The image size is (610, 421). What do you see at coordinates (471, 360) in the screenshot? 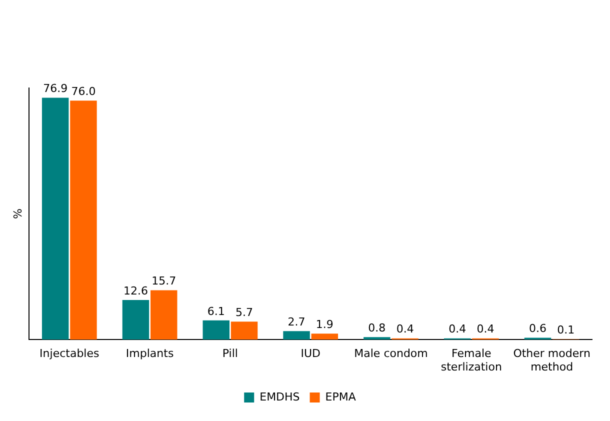
I see `x-tick-label: Female sterlization` at bounding box center [471, 360].